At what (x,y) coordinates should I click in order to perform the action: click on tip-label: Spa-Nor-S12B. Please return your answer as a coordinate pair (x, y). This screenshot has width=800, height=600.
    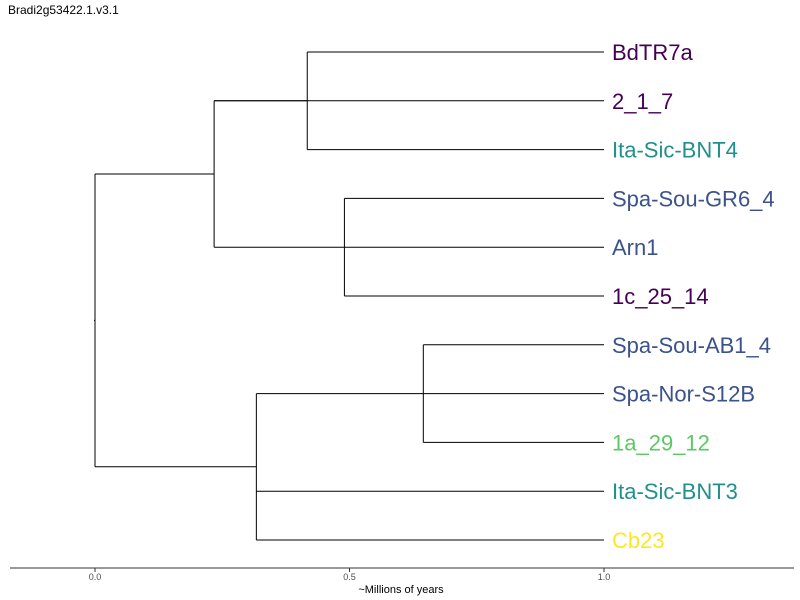
    Looking at the image, I should click on (683, 394).